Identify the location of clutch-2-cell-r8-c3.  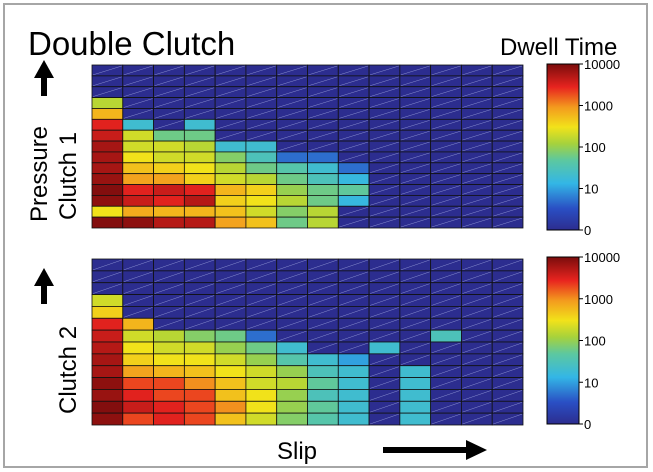
(199, 360).